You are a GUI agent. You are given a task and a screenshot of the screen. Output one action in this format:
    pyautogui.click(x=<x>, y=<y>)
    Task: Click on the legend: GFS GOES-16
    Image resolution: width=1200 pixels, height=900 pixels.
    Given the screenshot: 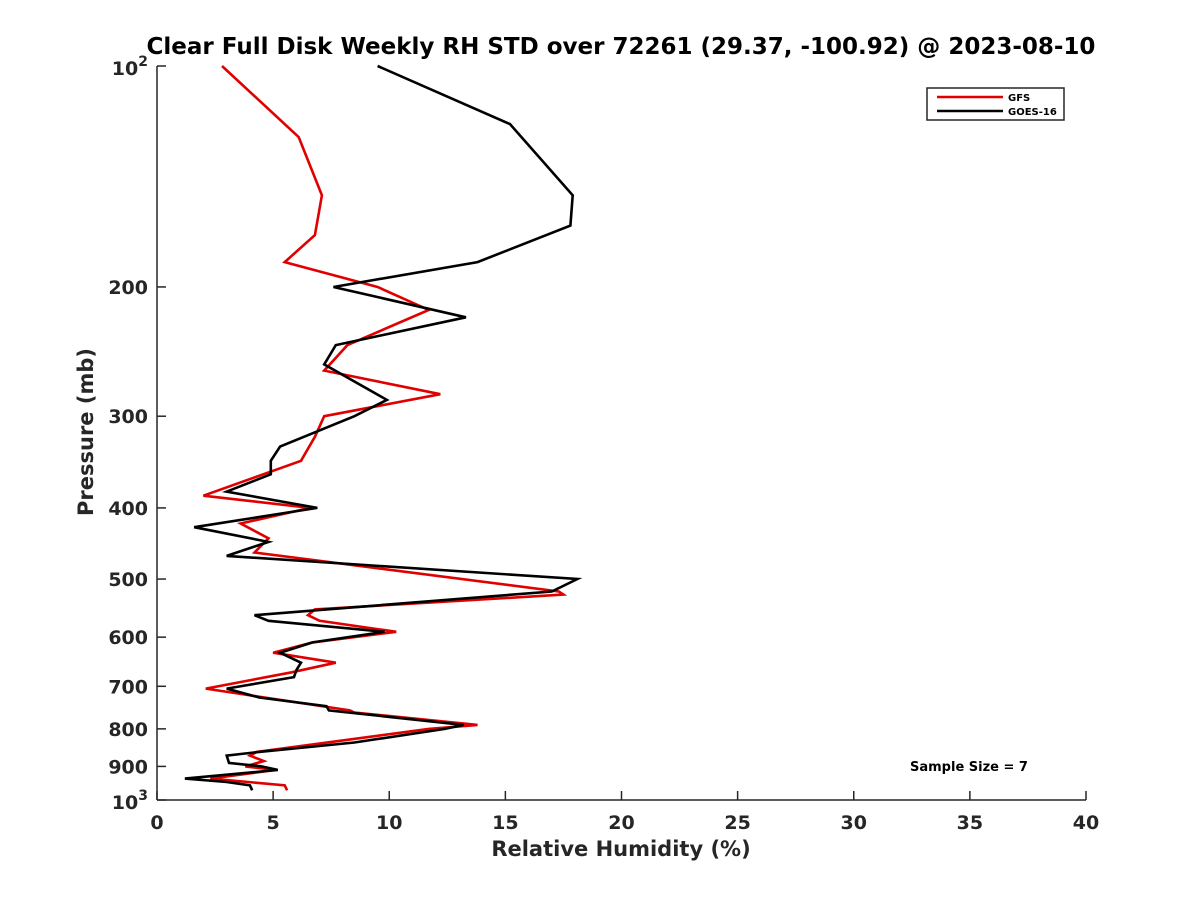 What is the action you would take?
    pyautogui.click(x=995, y=104)
    